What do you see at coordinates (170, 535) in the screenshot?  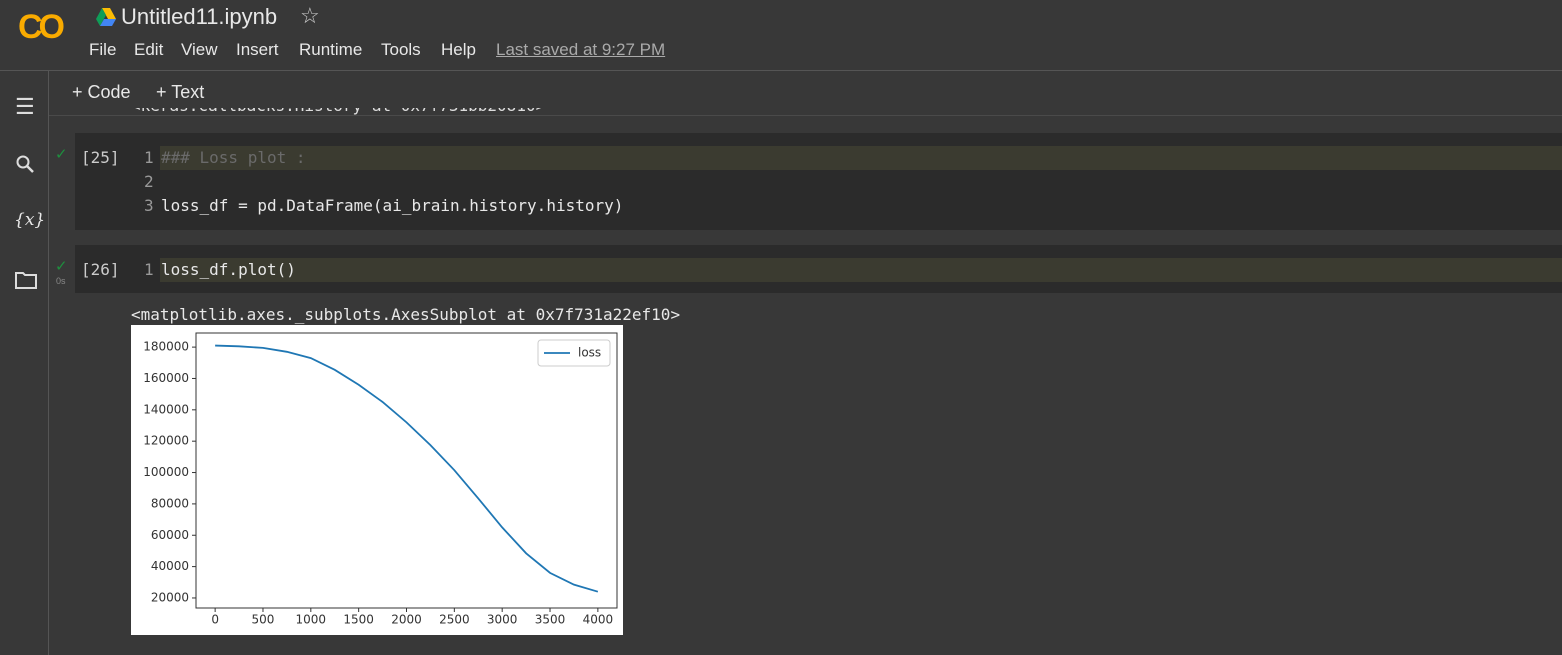 I see `y-tick-label: 60000` at bounding box center [170, 535].